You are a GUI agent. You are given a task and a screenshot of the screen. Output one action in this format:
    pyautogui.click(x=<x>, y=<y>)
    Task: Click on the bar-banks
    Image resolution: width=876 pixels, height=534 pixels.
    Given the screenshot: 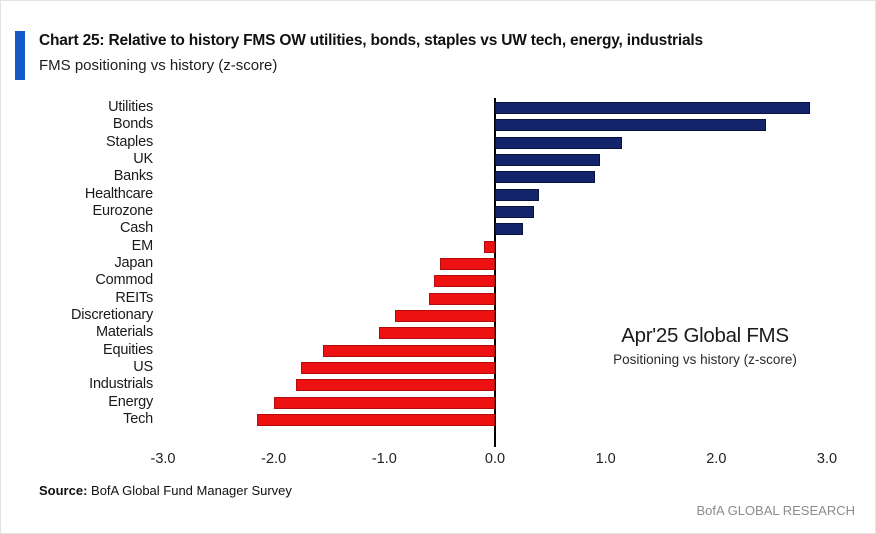 What is the action you would take?
    pyautogui.click(x=545, y=177)
    